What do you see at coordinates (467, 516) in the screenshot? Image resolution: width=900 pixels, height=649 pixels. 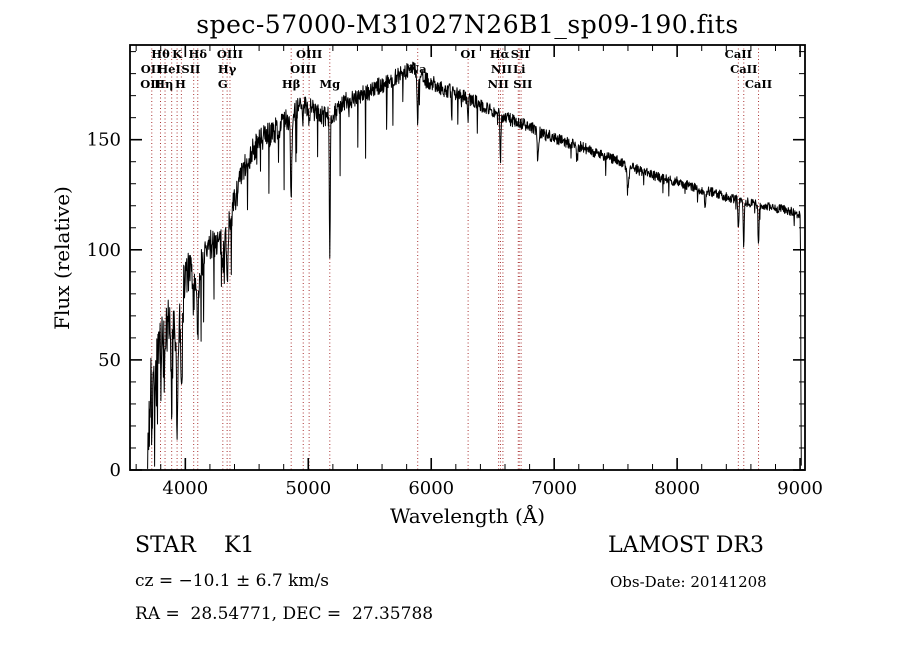 I see `x-axis-label: Wavelength (Å)` at bounding box center [467, 516].